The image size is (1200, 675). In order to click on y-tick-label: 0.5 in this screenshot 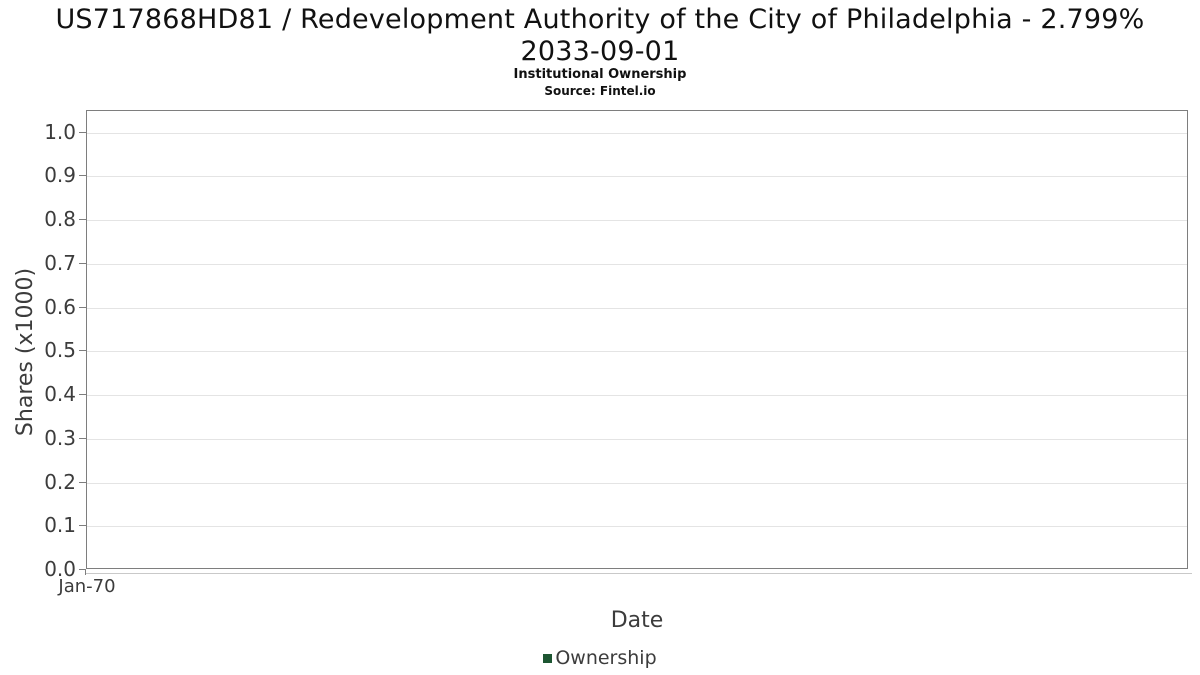, I will do `click(60, 350)`.